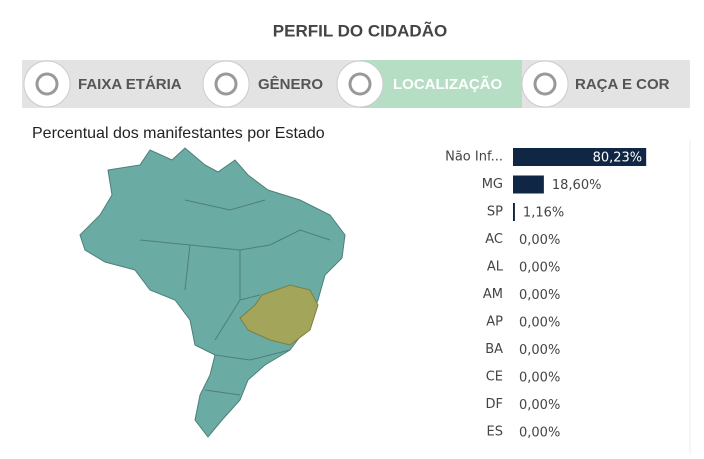  What do you see at coordinates (495, 432) in the screenshot?
I see `category-label: ES` at bounding box center [495, 432].